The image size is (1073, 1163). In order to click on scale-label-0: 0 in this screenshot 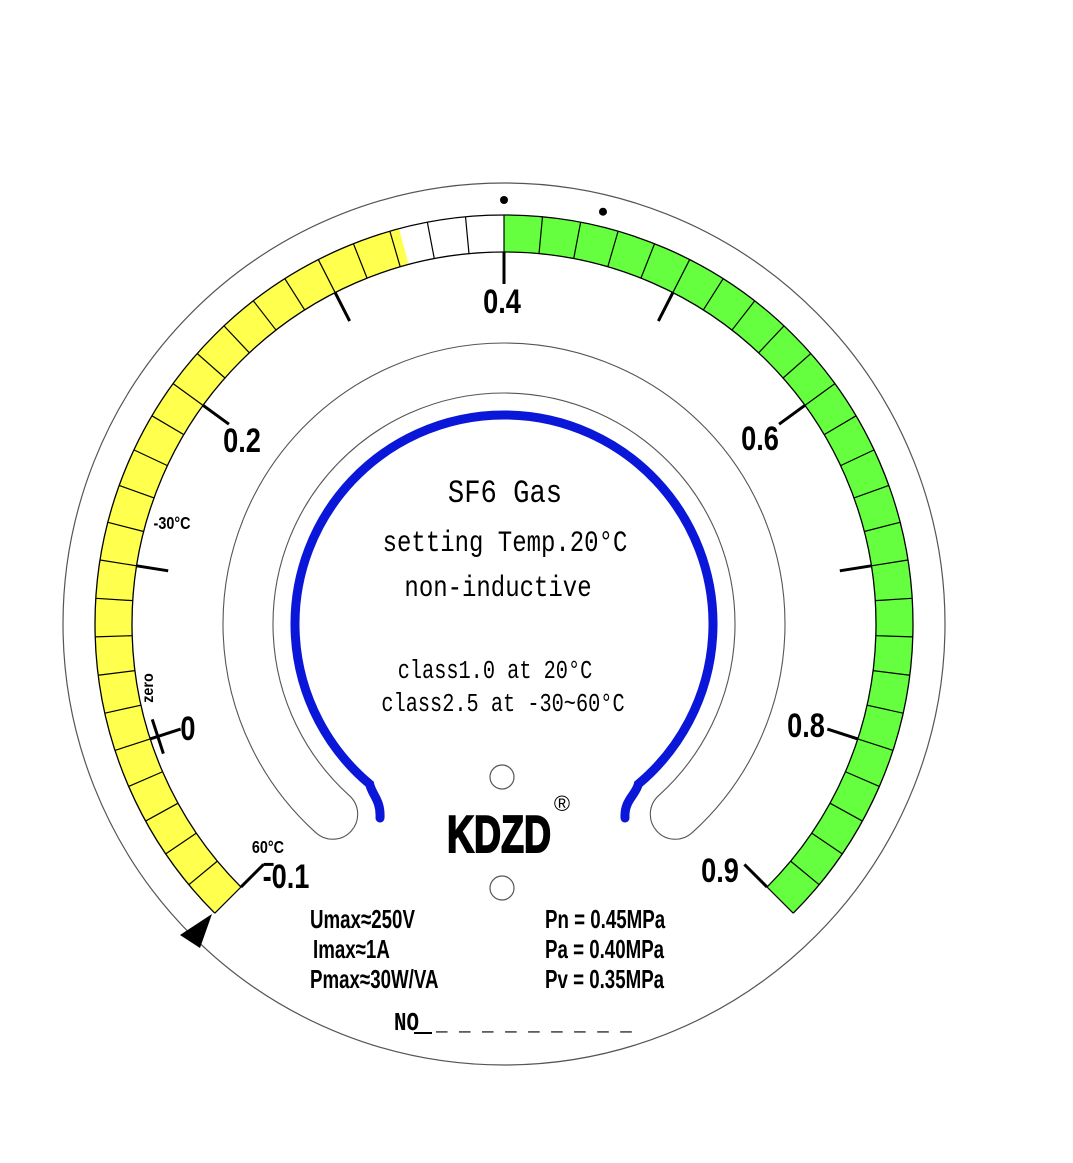, I will do `click(187, 728)`.